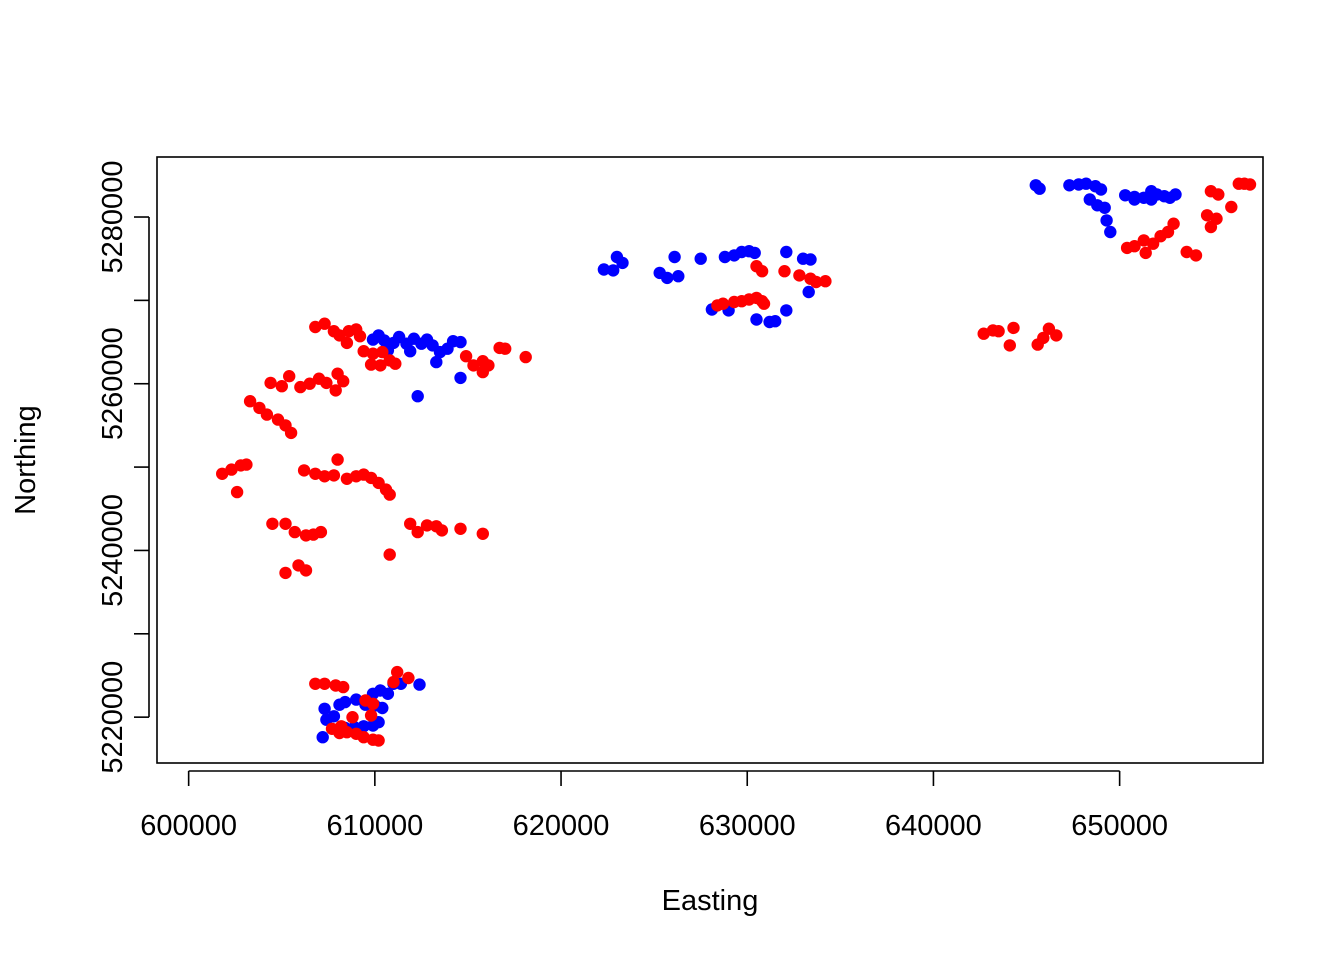 The width and height of the screenshot is (1344, 960). What do you see at coordinates (188, 826) in the screenshot?
I see `x-tick-label: 600000` at bounding box center [188, 826].